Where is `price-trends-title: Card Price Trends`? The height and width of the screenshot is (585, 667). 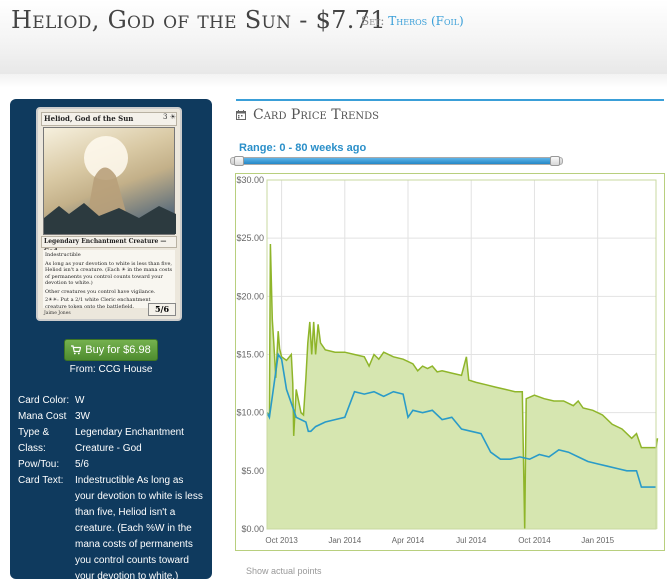 price-trends-title: Card Price Trends is located at coordinates (316, 115).